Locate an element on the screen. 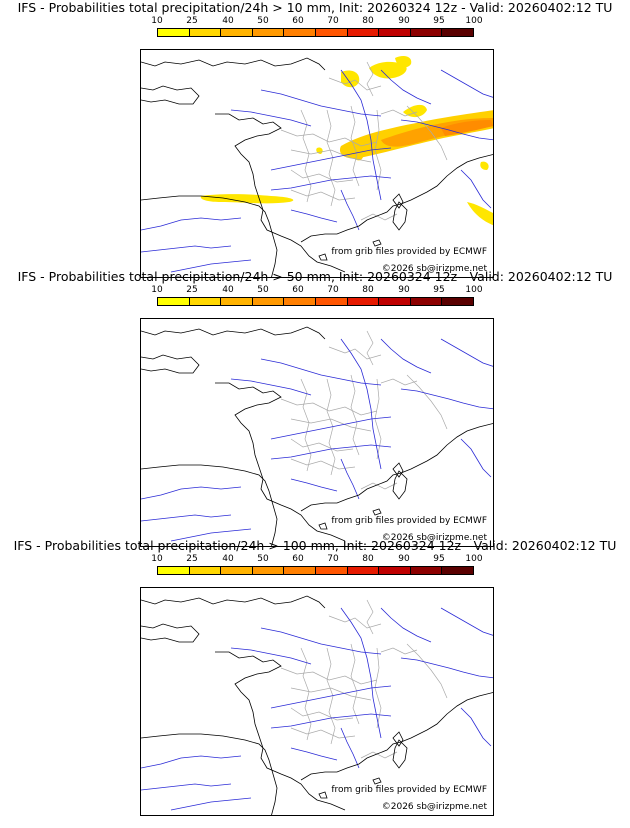 The image size is (630, 828). probability-colorbar: 10 25 40 50 60 70 80 90 95 100 is located at coordinates (316, 301).